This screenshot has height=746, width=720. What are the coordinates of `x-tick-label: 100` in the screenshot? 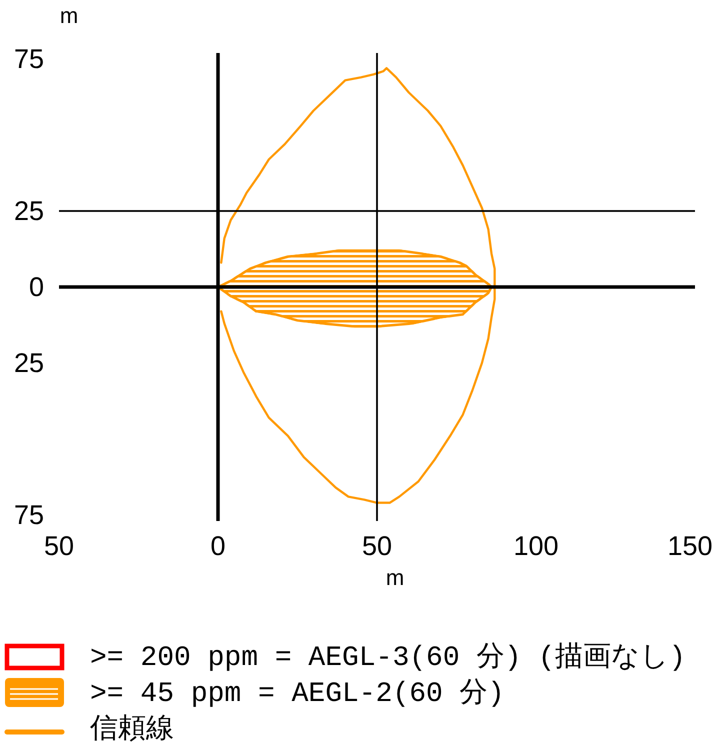 It's located at (536, 546).